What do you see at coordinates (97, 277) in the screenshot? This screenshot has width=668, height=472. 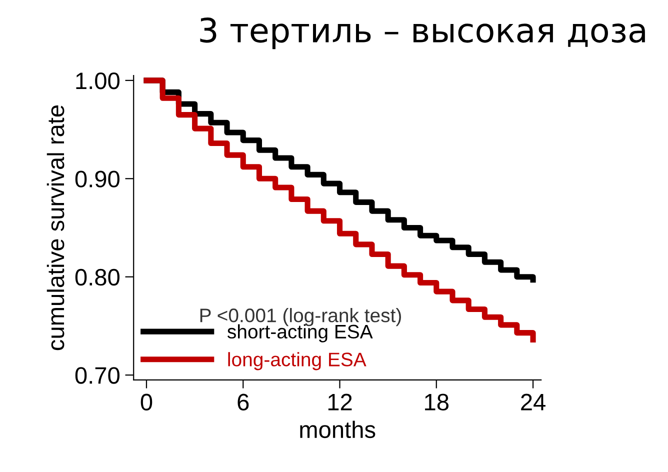 I see `y-tick-label: 0.80` at bounding box center [97, 277].